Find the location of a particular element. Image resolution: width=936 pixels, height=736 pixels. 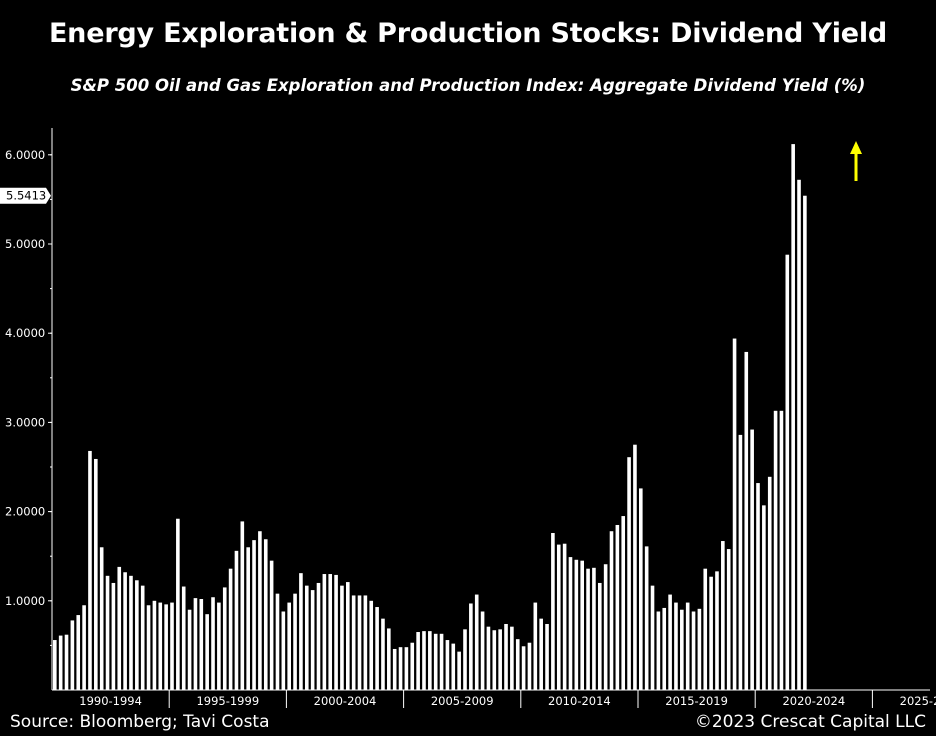

x-group-label: 2025-2029 is located at coordinates (918, 701).